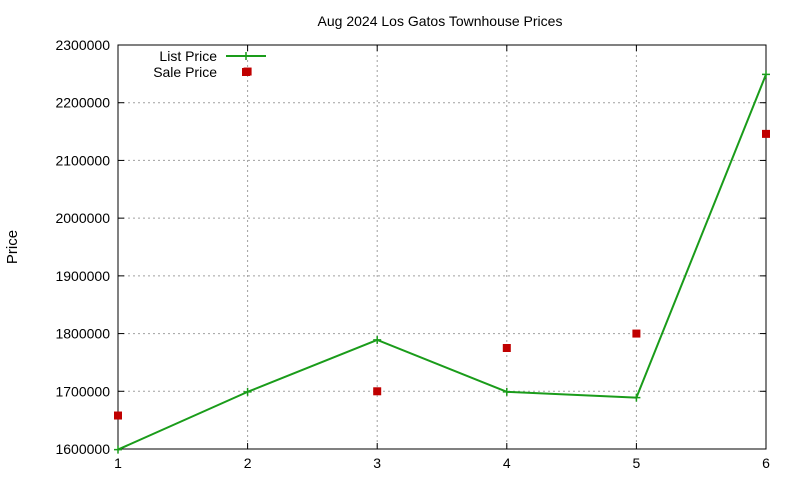 The image size is (800, 480). Describe the element at coordinates (377, 463) in the screenshot. I see `x-tick-label: 3` at that location.